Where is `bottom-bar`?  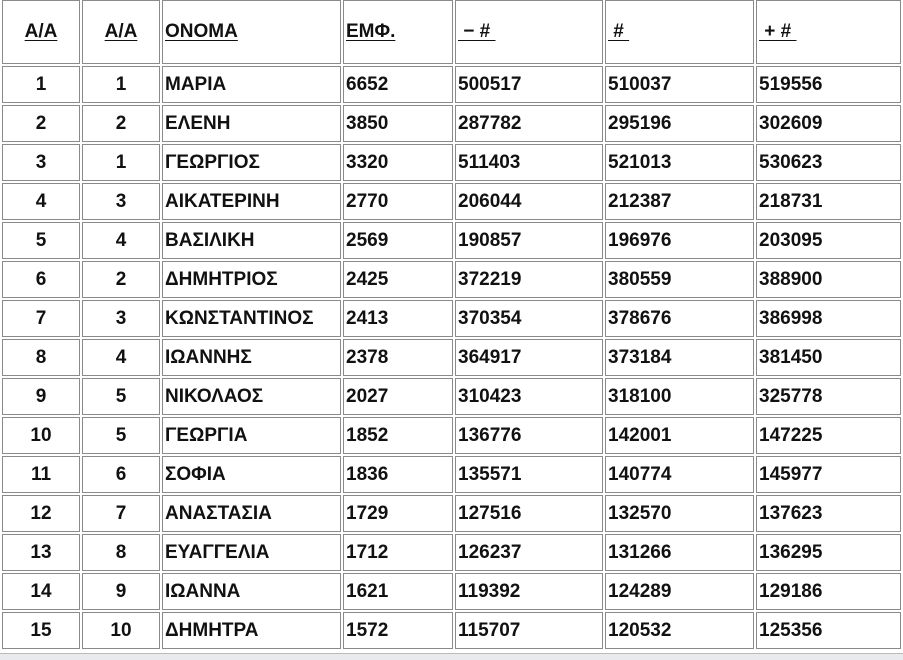
bottom-bar is located at coordinates (451, 656).